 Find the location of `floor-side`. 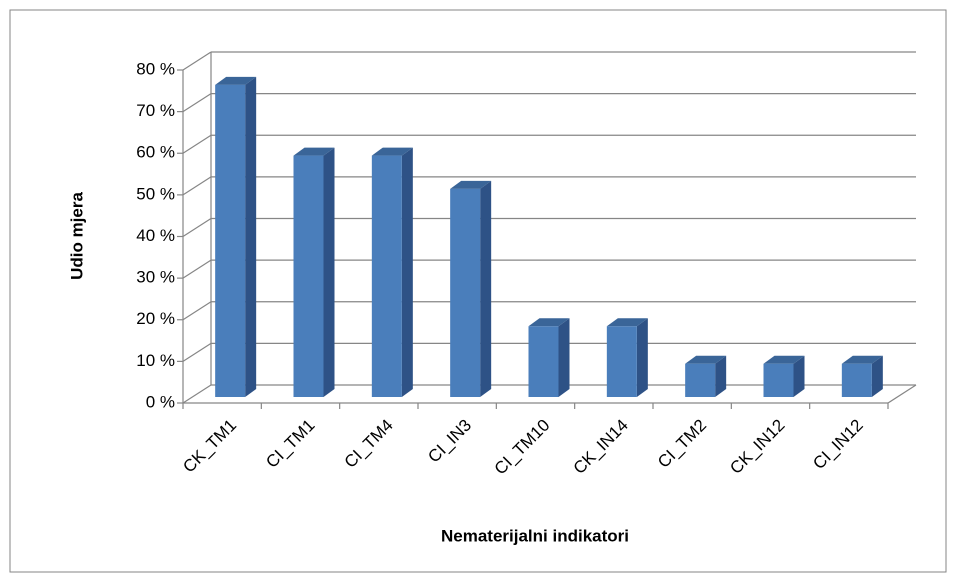

floor-side is located at coordinates (902, 394).